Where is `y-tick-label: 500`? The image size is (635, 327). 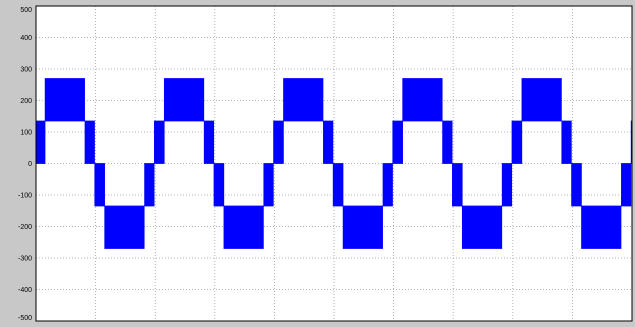 y-tick-label: 500 is located at coordinates (26, 10).